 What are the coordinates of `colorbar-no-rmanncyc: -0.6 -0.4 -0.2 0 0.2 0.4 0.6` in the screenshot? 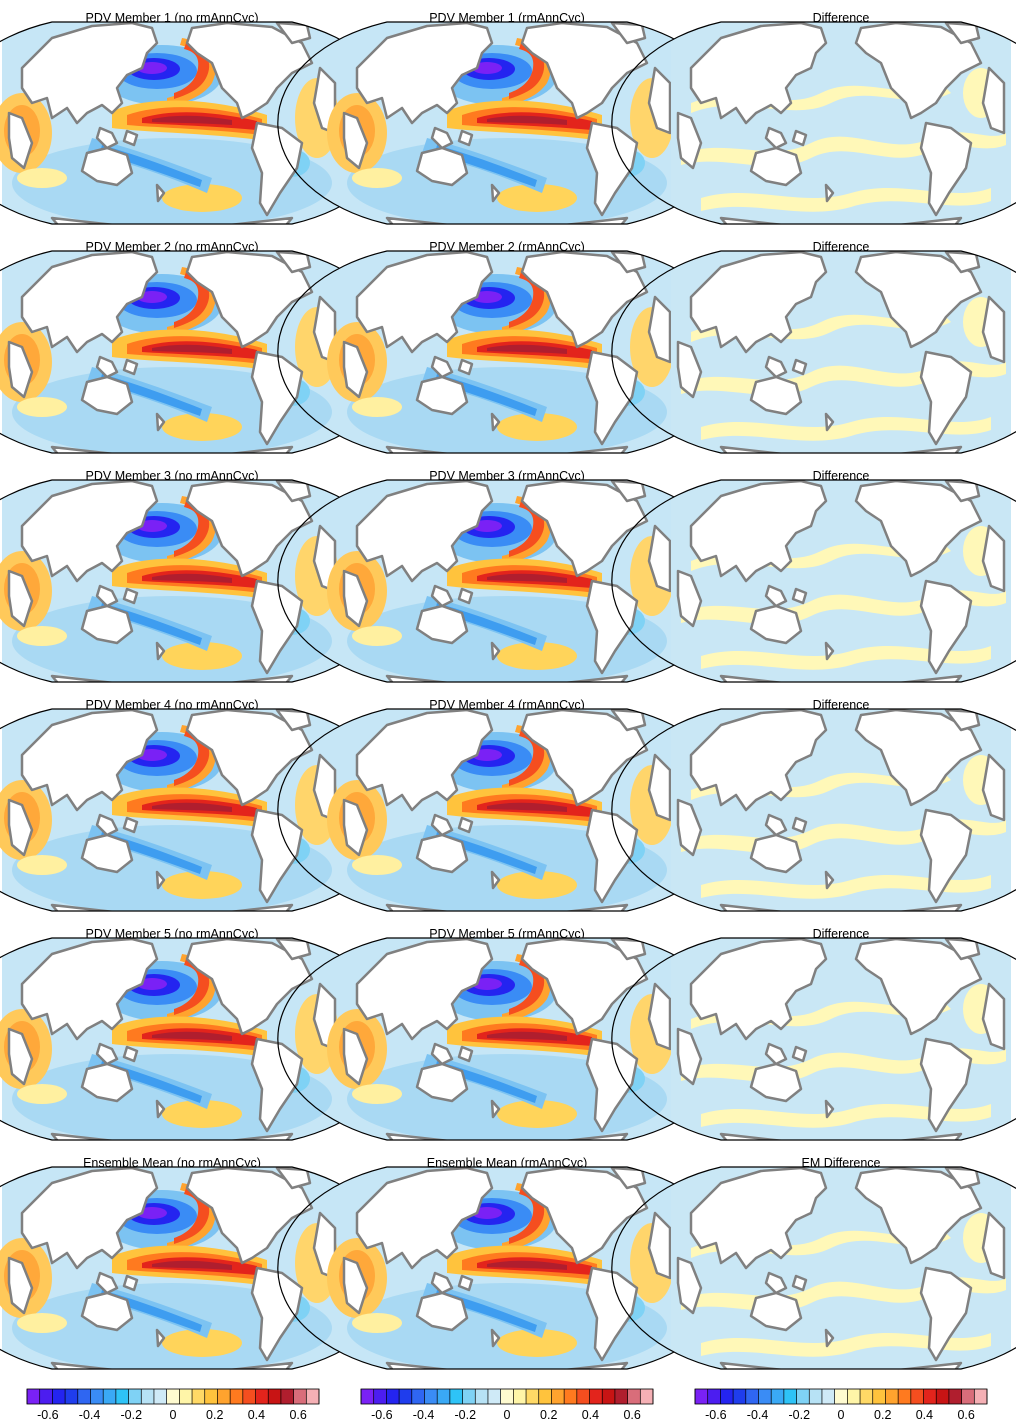 It's located at (173, 1405).